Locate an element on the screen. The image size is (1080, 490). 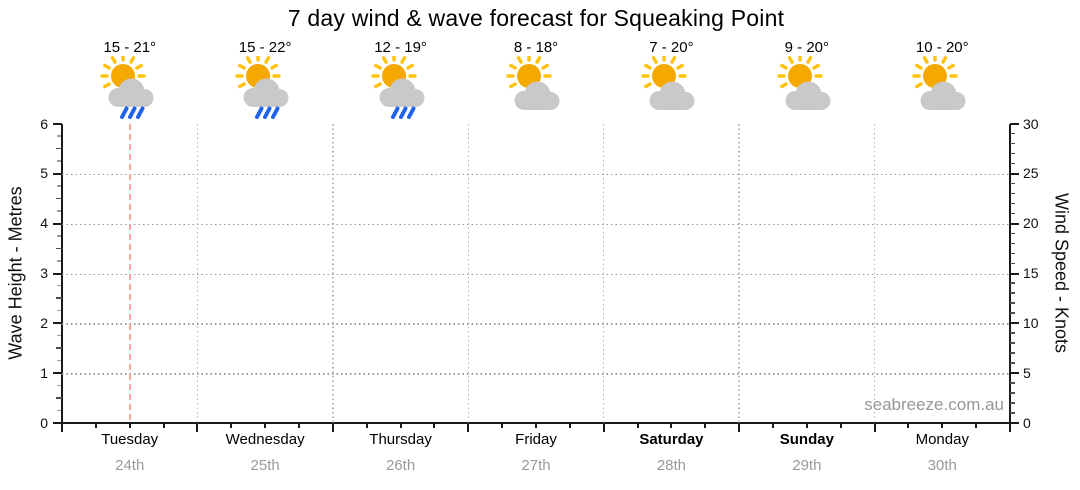
watermark: seabreeze.com.au is located at coordinates (934, 404).